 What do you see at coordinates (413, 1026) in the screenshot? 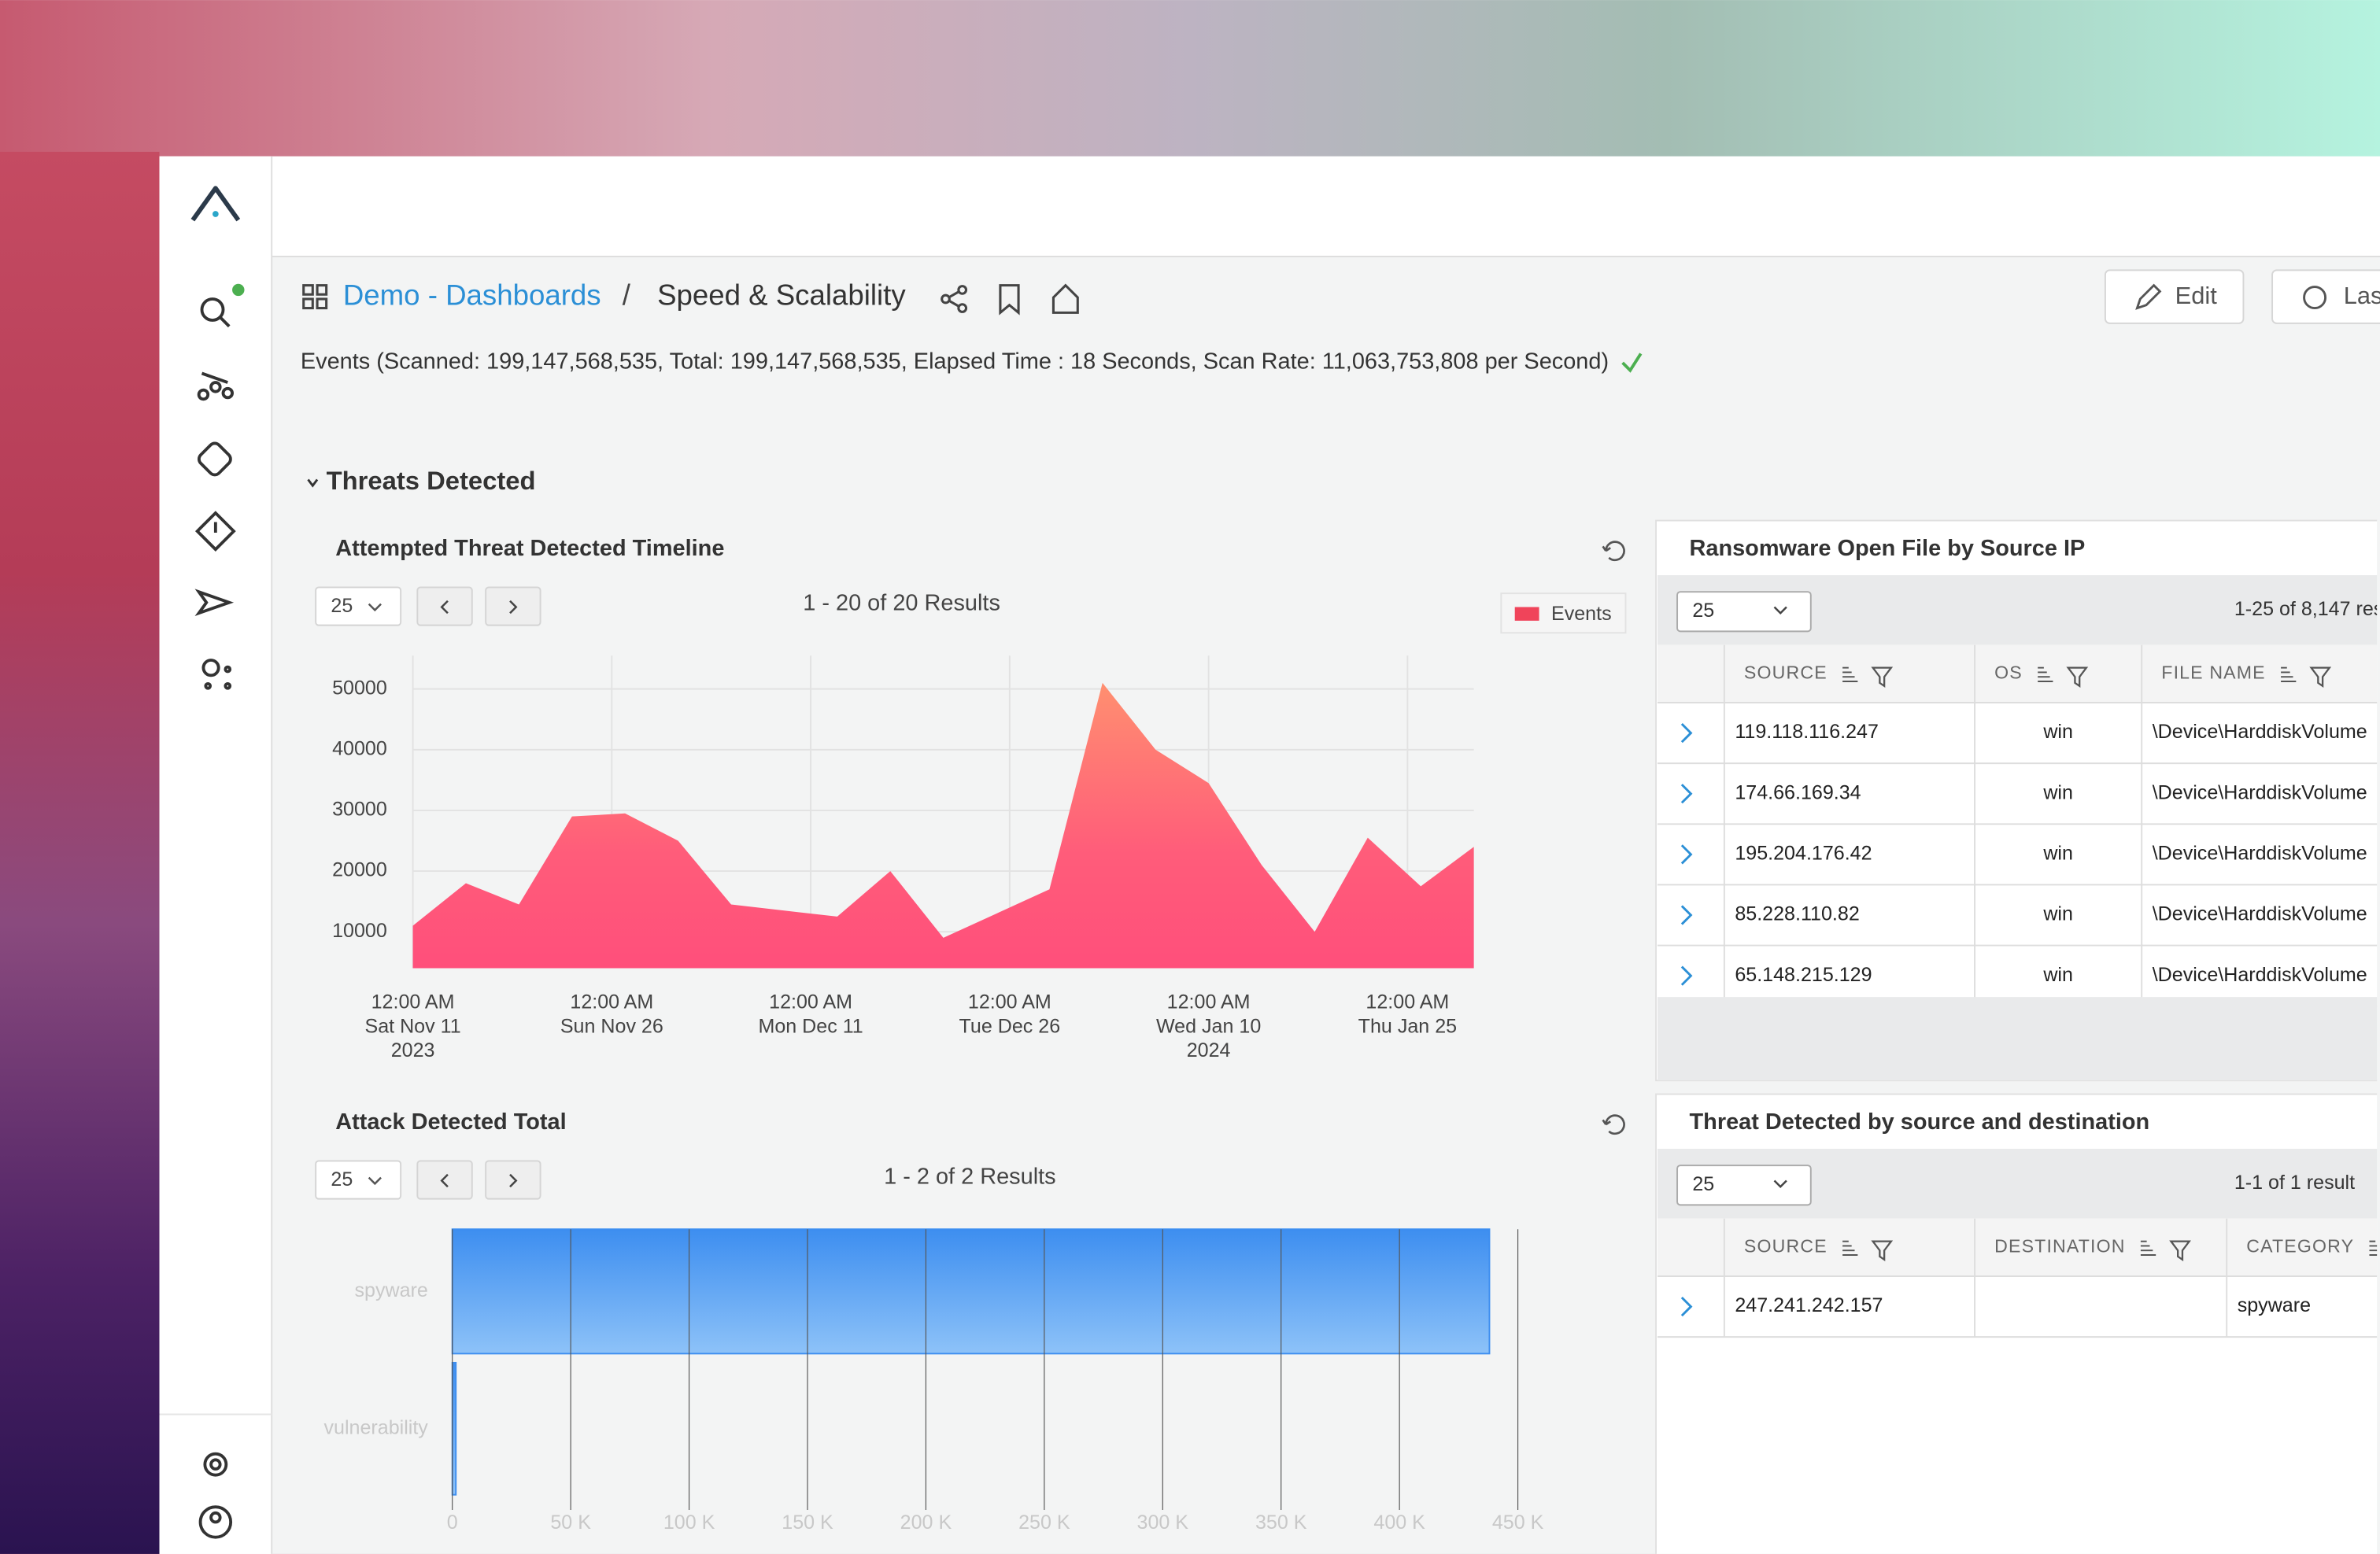
I see `x-tick-label: Sat Nov 11` at bounding box center [413, 1026].